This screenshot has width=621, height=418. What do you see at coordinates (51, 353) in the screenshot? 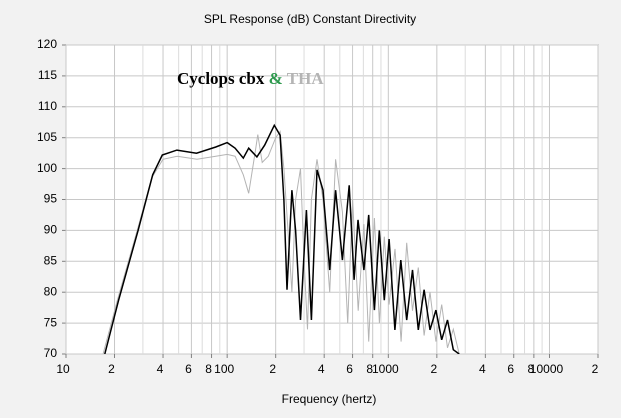
I see `y-tick-label: 70` at bounding box center [51, 353].